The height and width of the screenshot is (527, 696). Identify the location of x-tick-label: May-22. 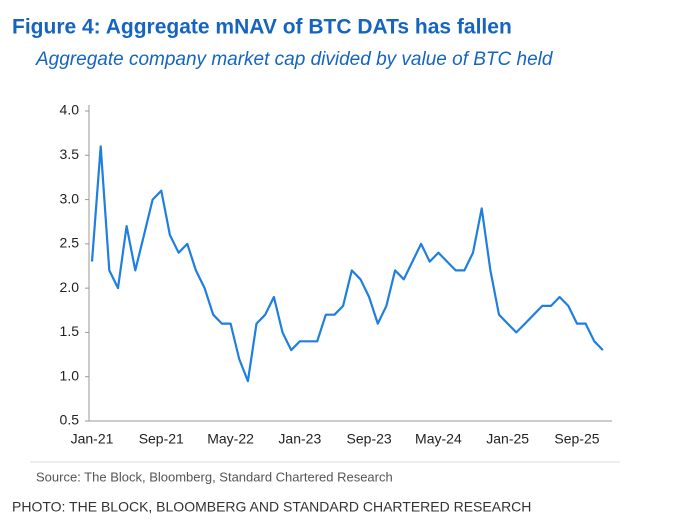
(230, 439).